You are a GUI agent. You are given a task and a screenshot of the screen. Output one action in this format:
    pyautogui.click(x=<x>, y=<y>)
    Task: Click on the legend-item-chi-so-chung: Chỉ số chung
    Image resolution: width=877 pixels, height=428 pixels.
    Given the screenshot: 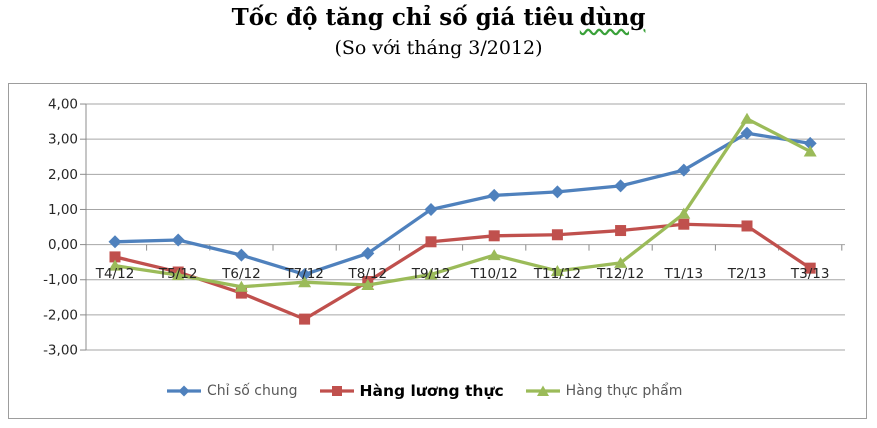 What is the action you would take?
    pyautogui.click(x=232, y=391)
    